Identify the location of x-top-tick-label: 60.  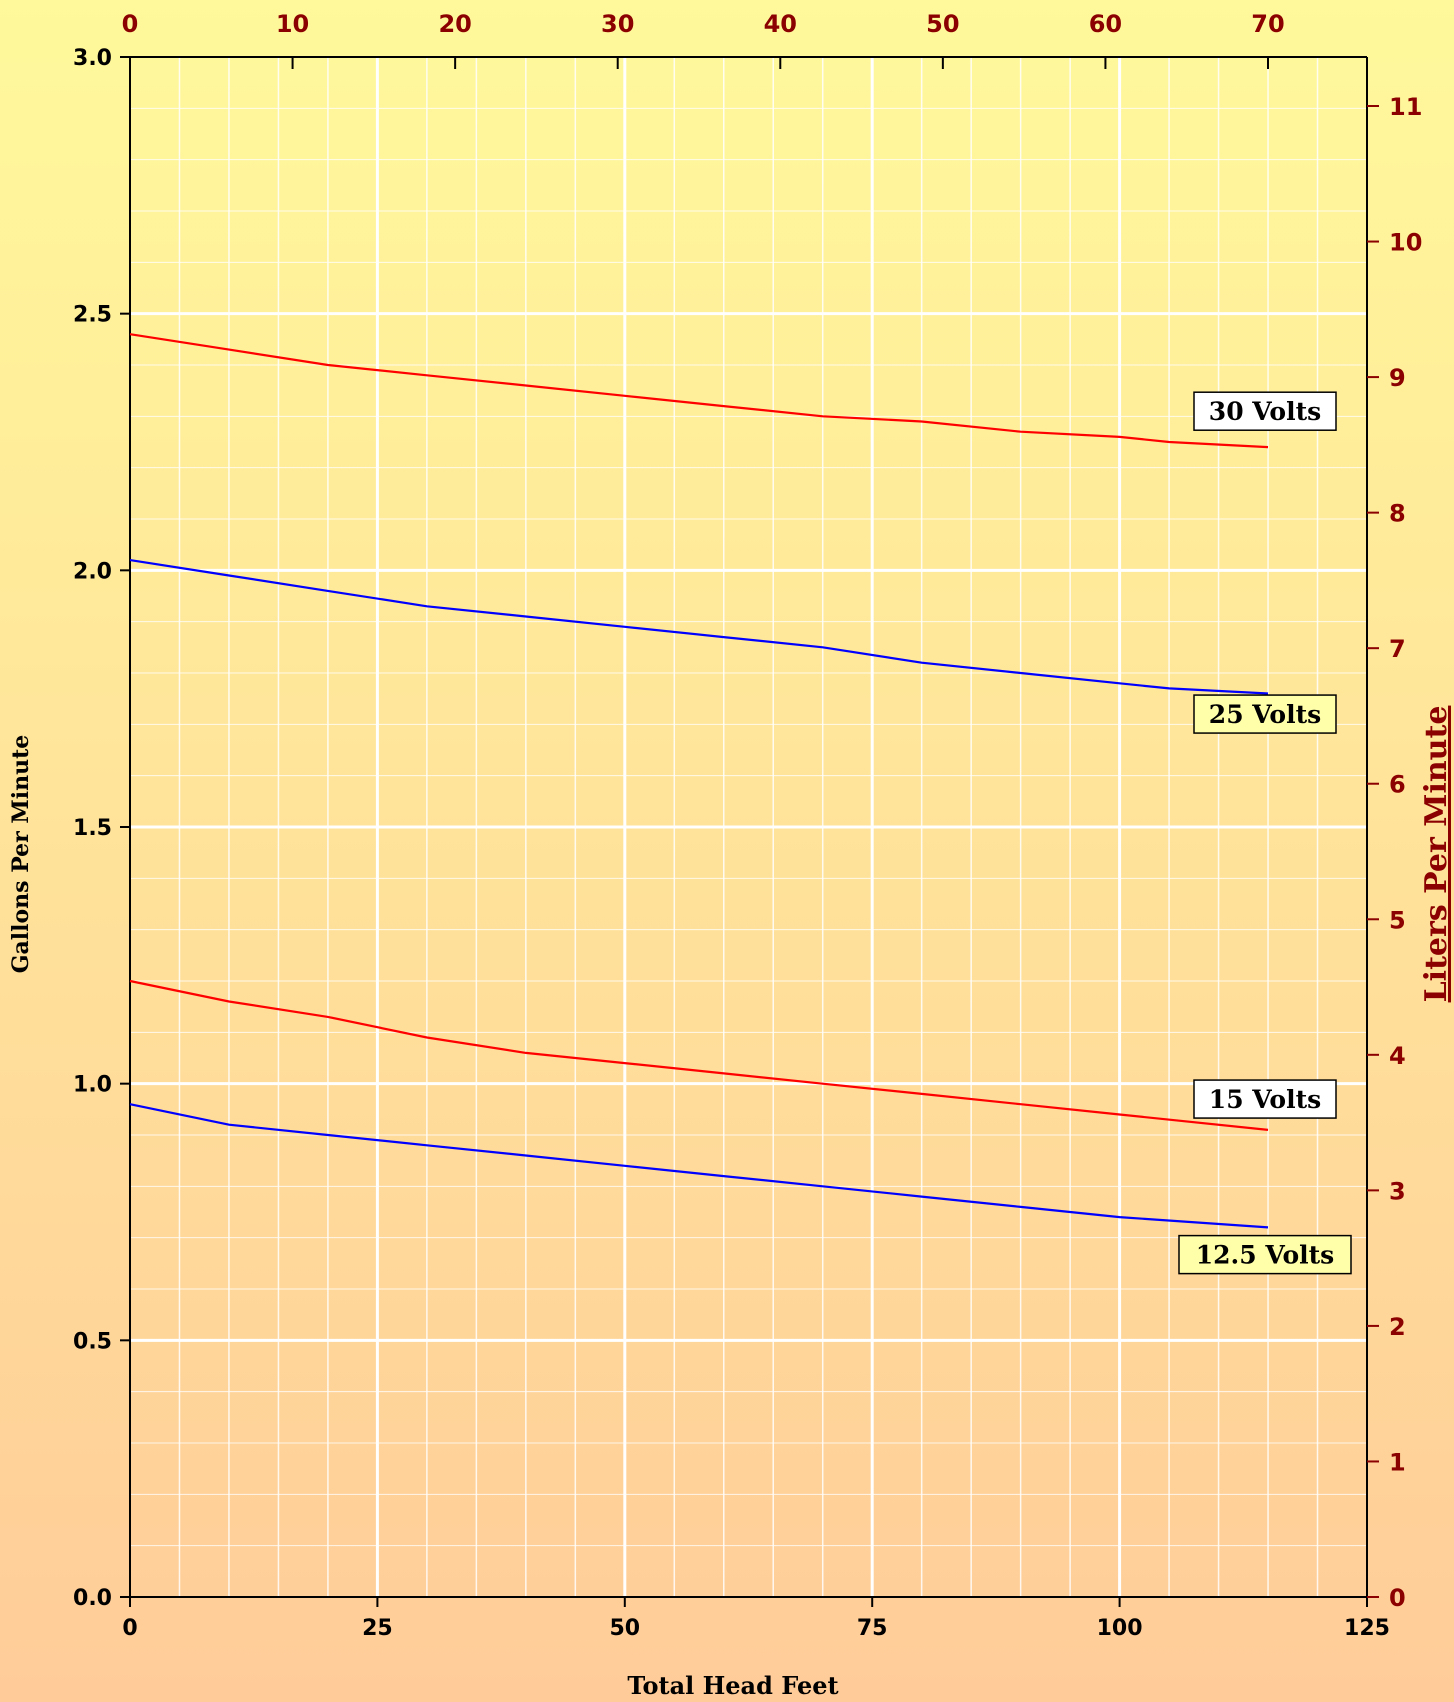
(1105, 24).